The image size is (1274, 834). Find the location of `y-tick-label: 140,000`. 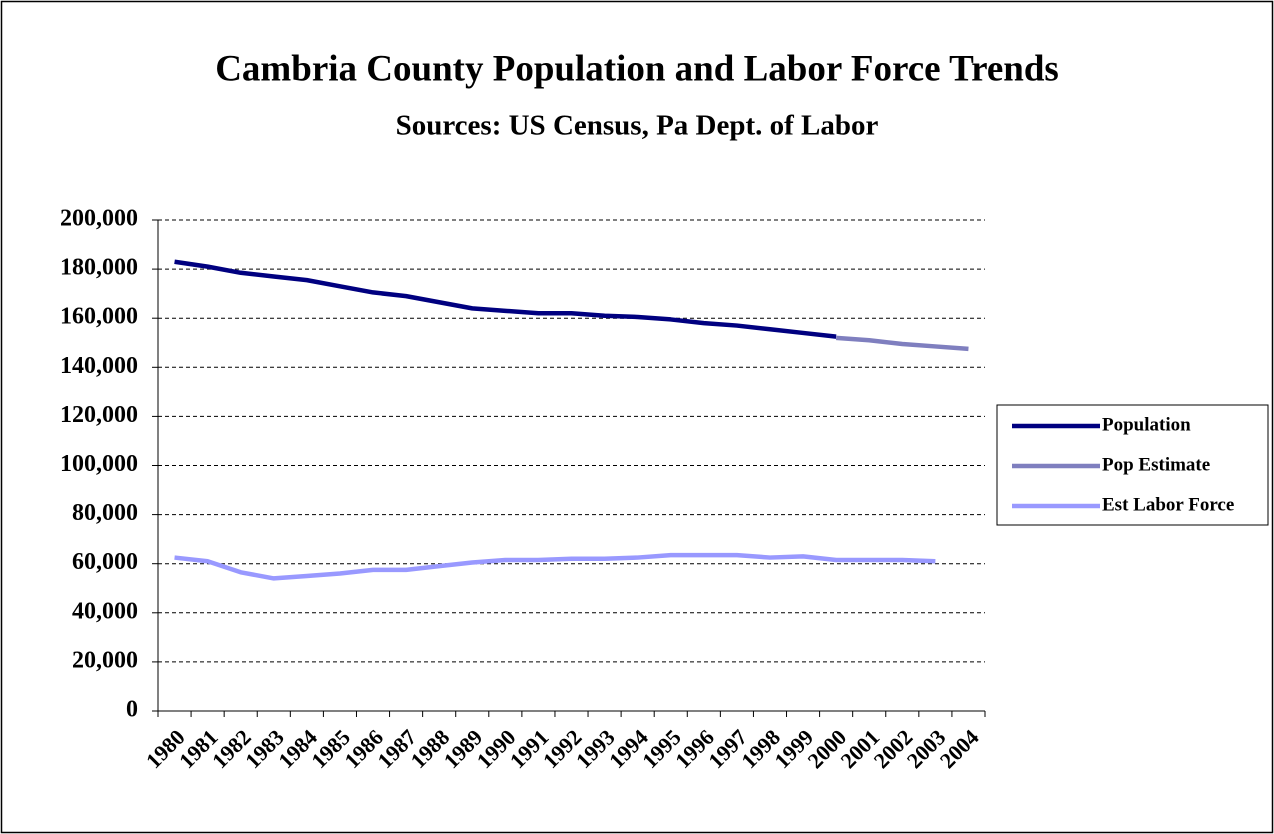

y-tick-label: 140,000 is located at coordinates (99, 366).